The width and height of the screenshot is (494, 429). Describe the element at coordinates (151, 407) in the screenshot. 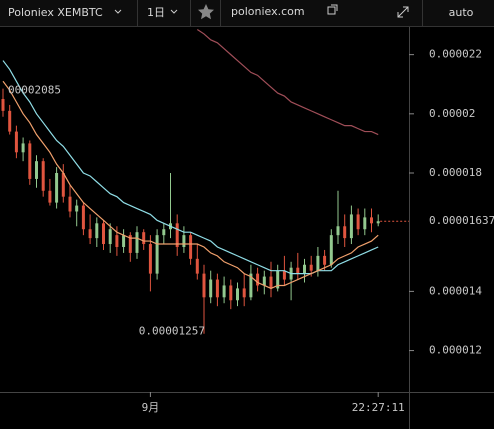

I see `x-tick-label: 9月` at that location.